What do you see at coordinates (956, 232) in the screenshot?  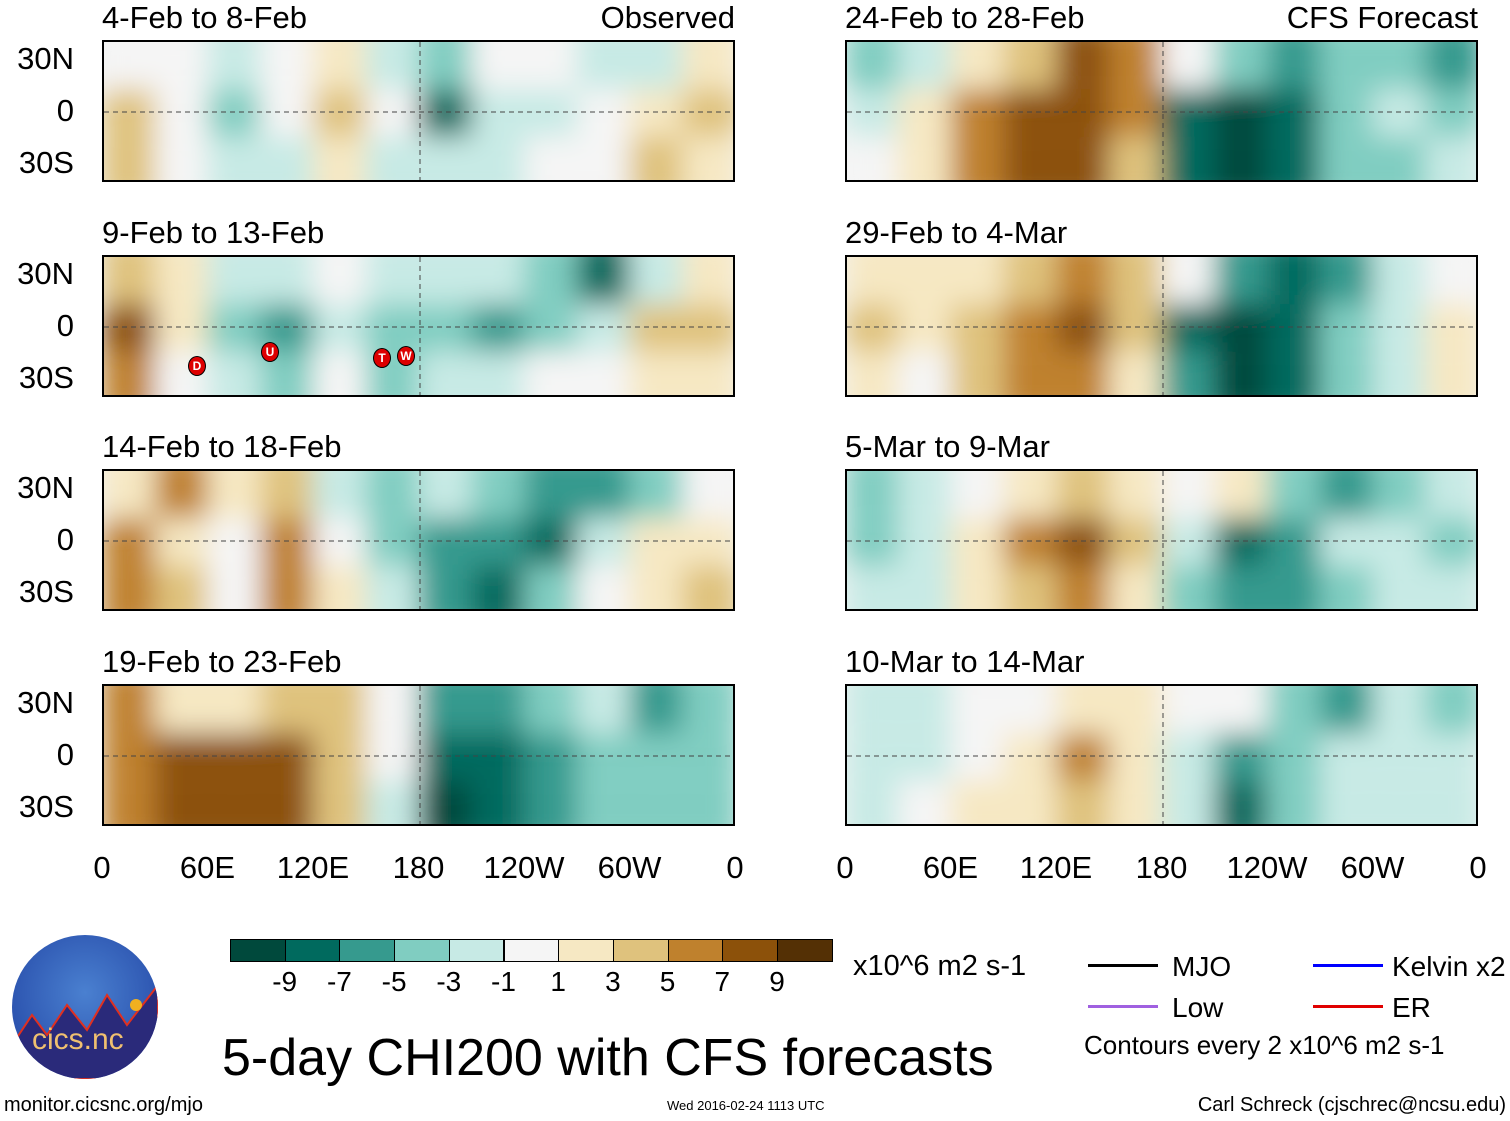 I see `panel-title: 29-Feb to 4-Mar` at bounding box center [956, 232].